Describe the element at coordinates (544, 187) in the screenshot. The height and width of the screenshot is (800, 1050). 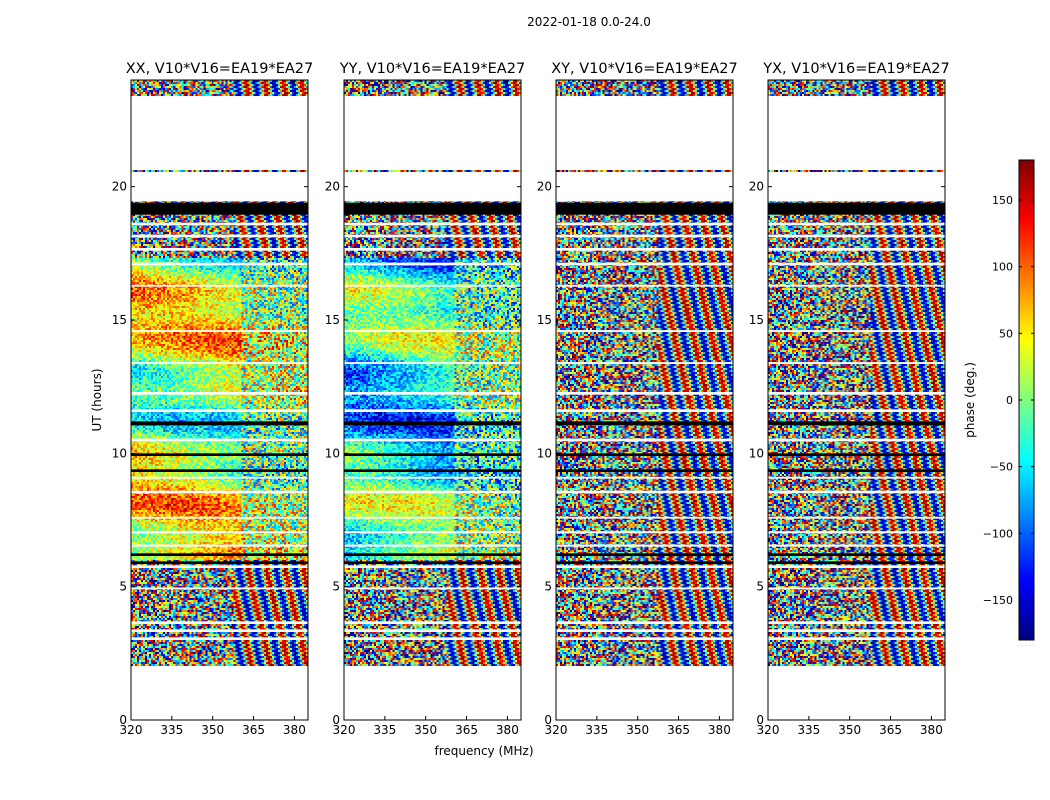
I see `ytick-label-xy-20: 20` at that location.